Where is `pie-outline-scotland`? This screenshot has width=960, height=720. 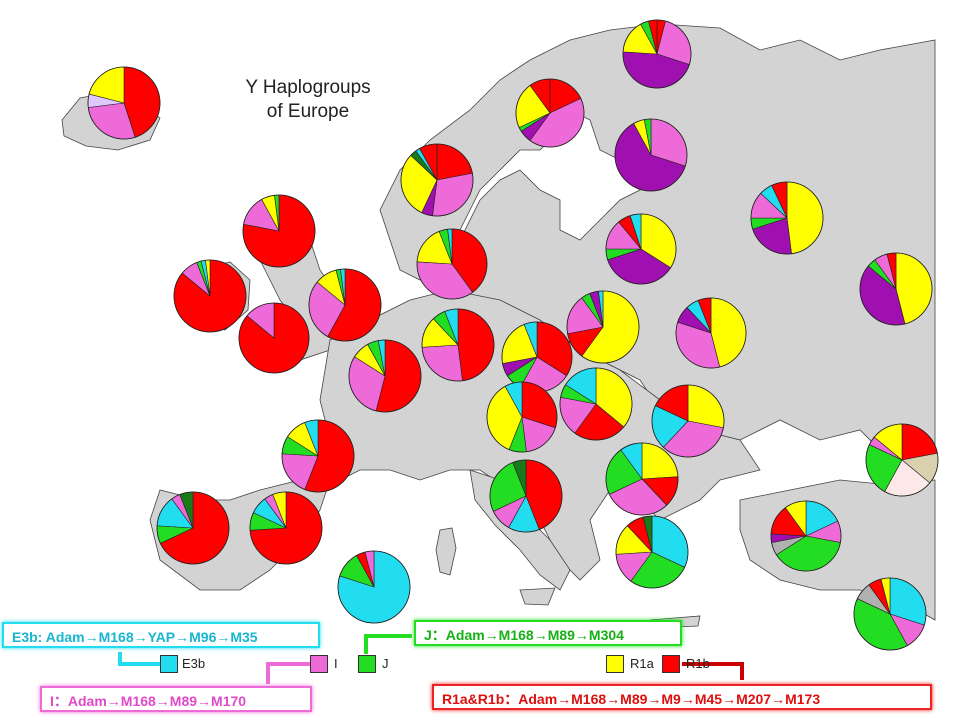
pie-outline-scotland is located at coordinates (279, 231).